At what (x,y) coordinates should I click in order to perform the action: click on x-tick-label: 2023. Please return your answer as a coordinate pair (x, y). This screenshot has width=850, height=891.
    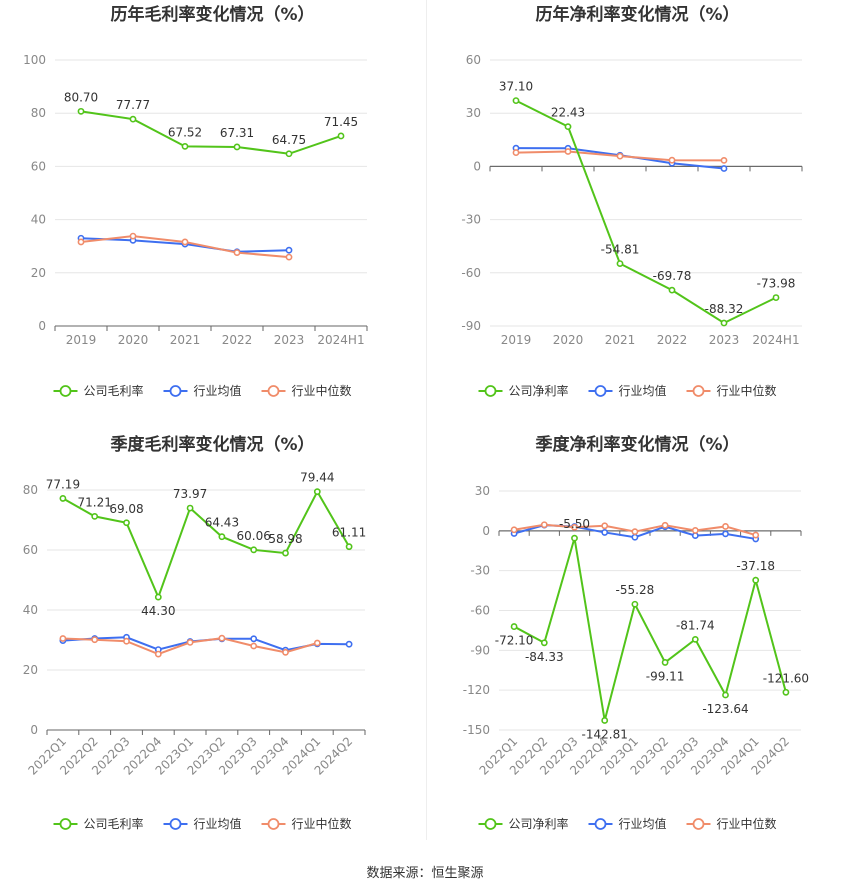
    Looking at the image, I should click on (289, 340).